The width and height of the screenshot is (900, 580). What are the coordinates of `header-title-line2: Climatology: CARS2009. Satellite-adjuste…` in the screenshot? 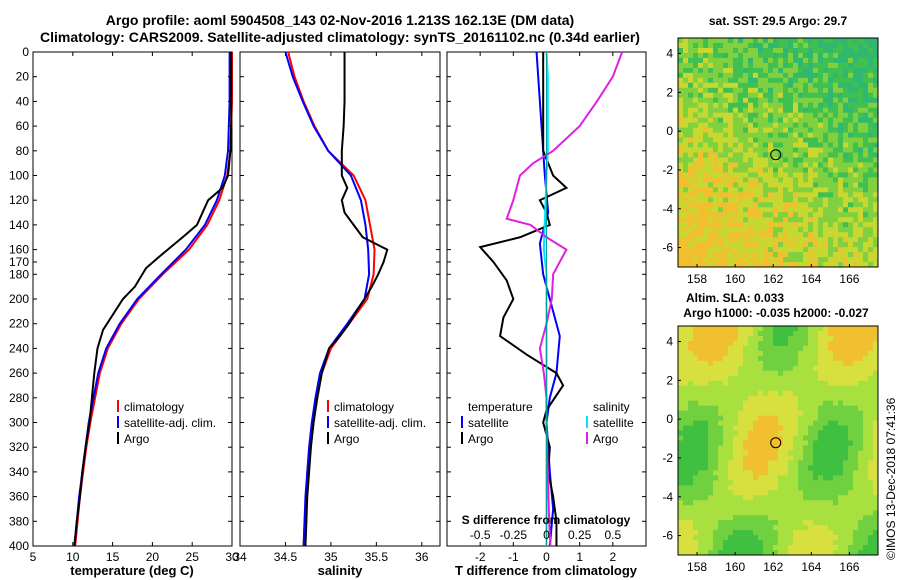 It's located at (340, 37).